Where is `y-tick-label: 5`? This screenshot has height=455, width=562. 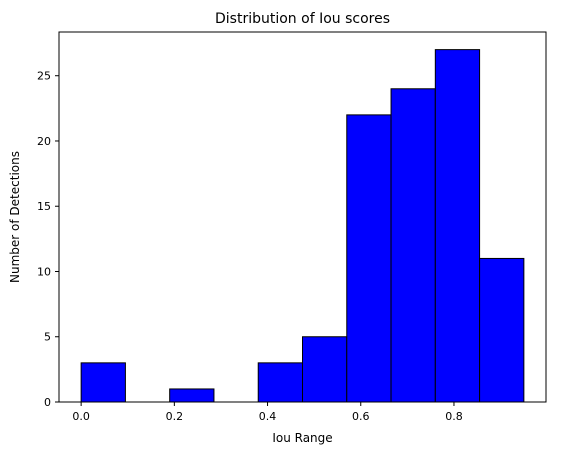 y-tick-label: 5 is located at coordinates (47, 337).